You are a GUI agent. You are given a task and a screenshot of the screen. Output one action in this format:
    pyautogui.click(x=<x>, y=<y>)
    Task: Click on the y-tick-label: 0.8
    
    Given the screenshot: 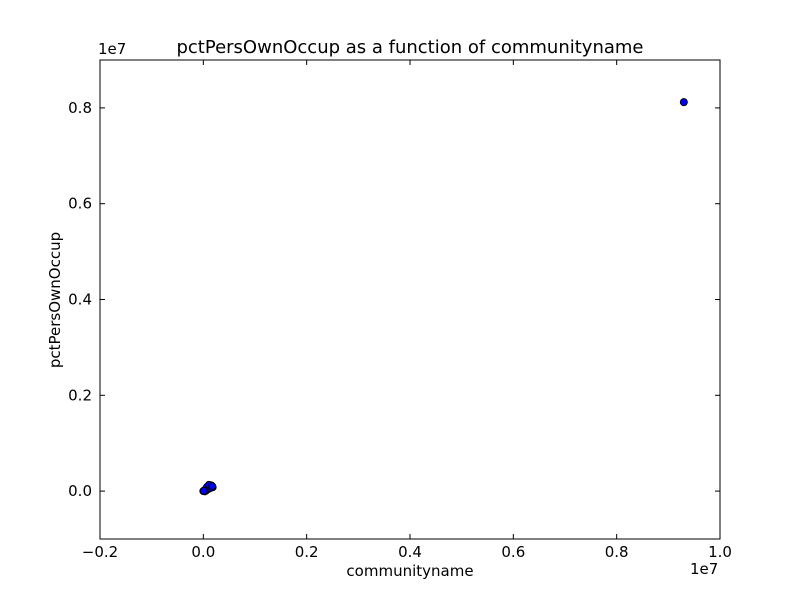 What is the action you would take?
    pyautogui.click(x=80, y=108)
    